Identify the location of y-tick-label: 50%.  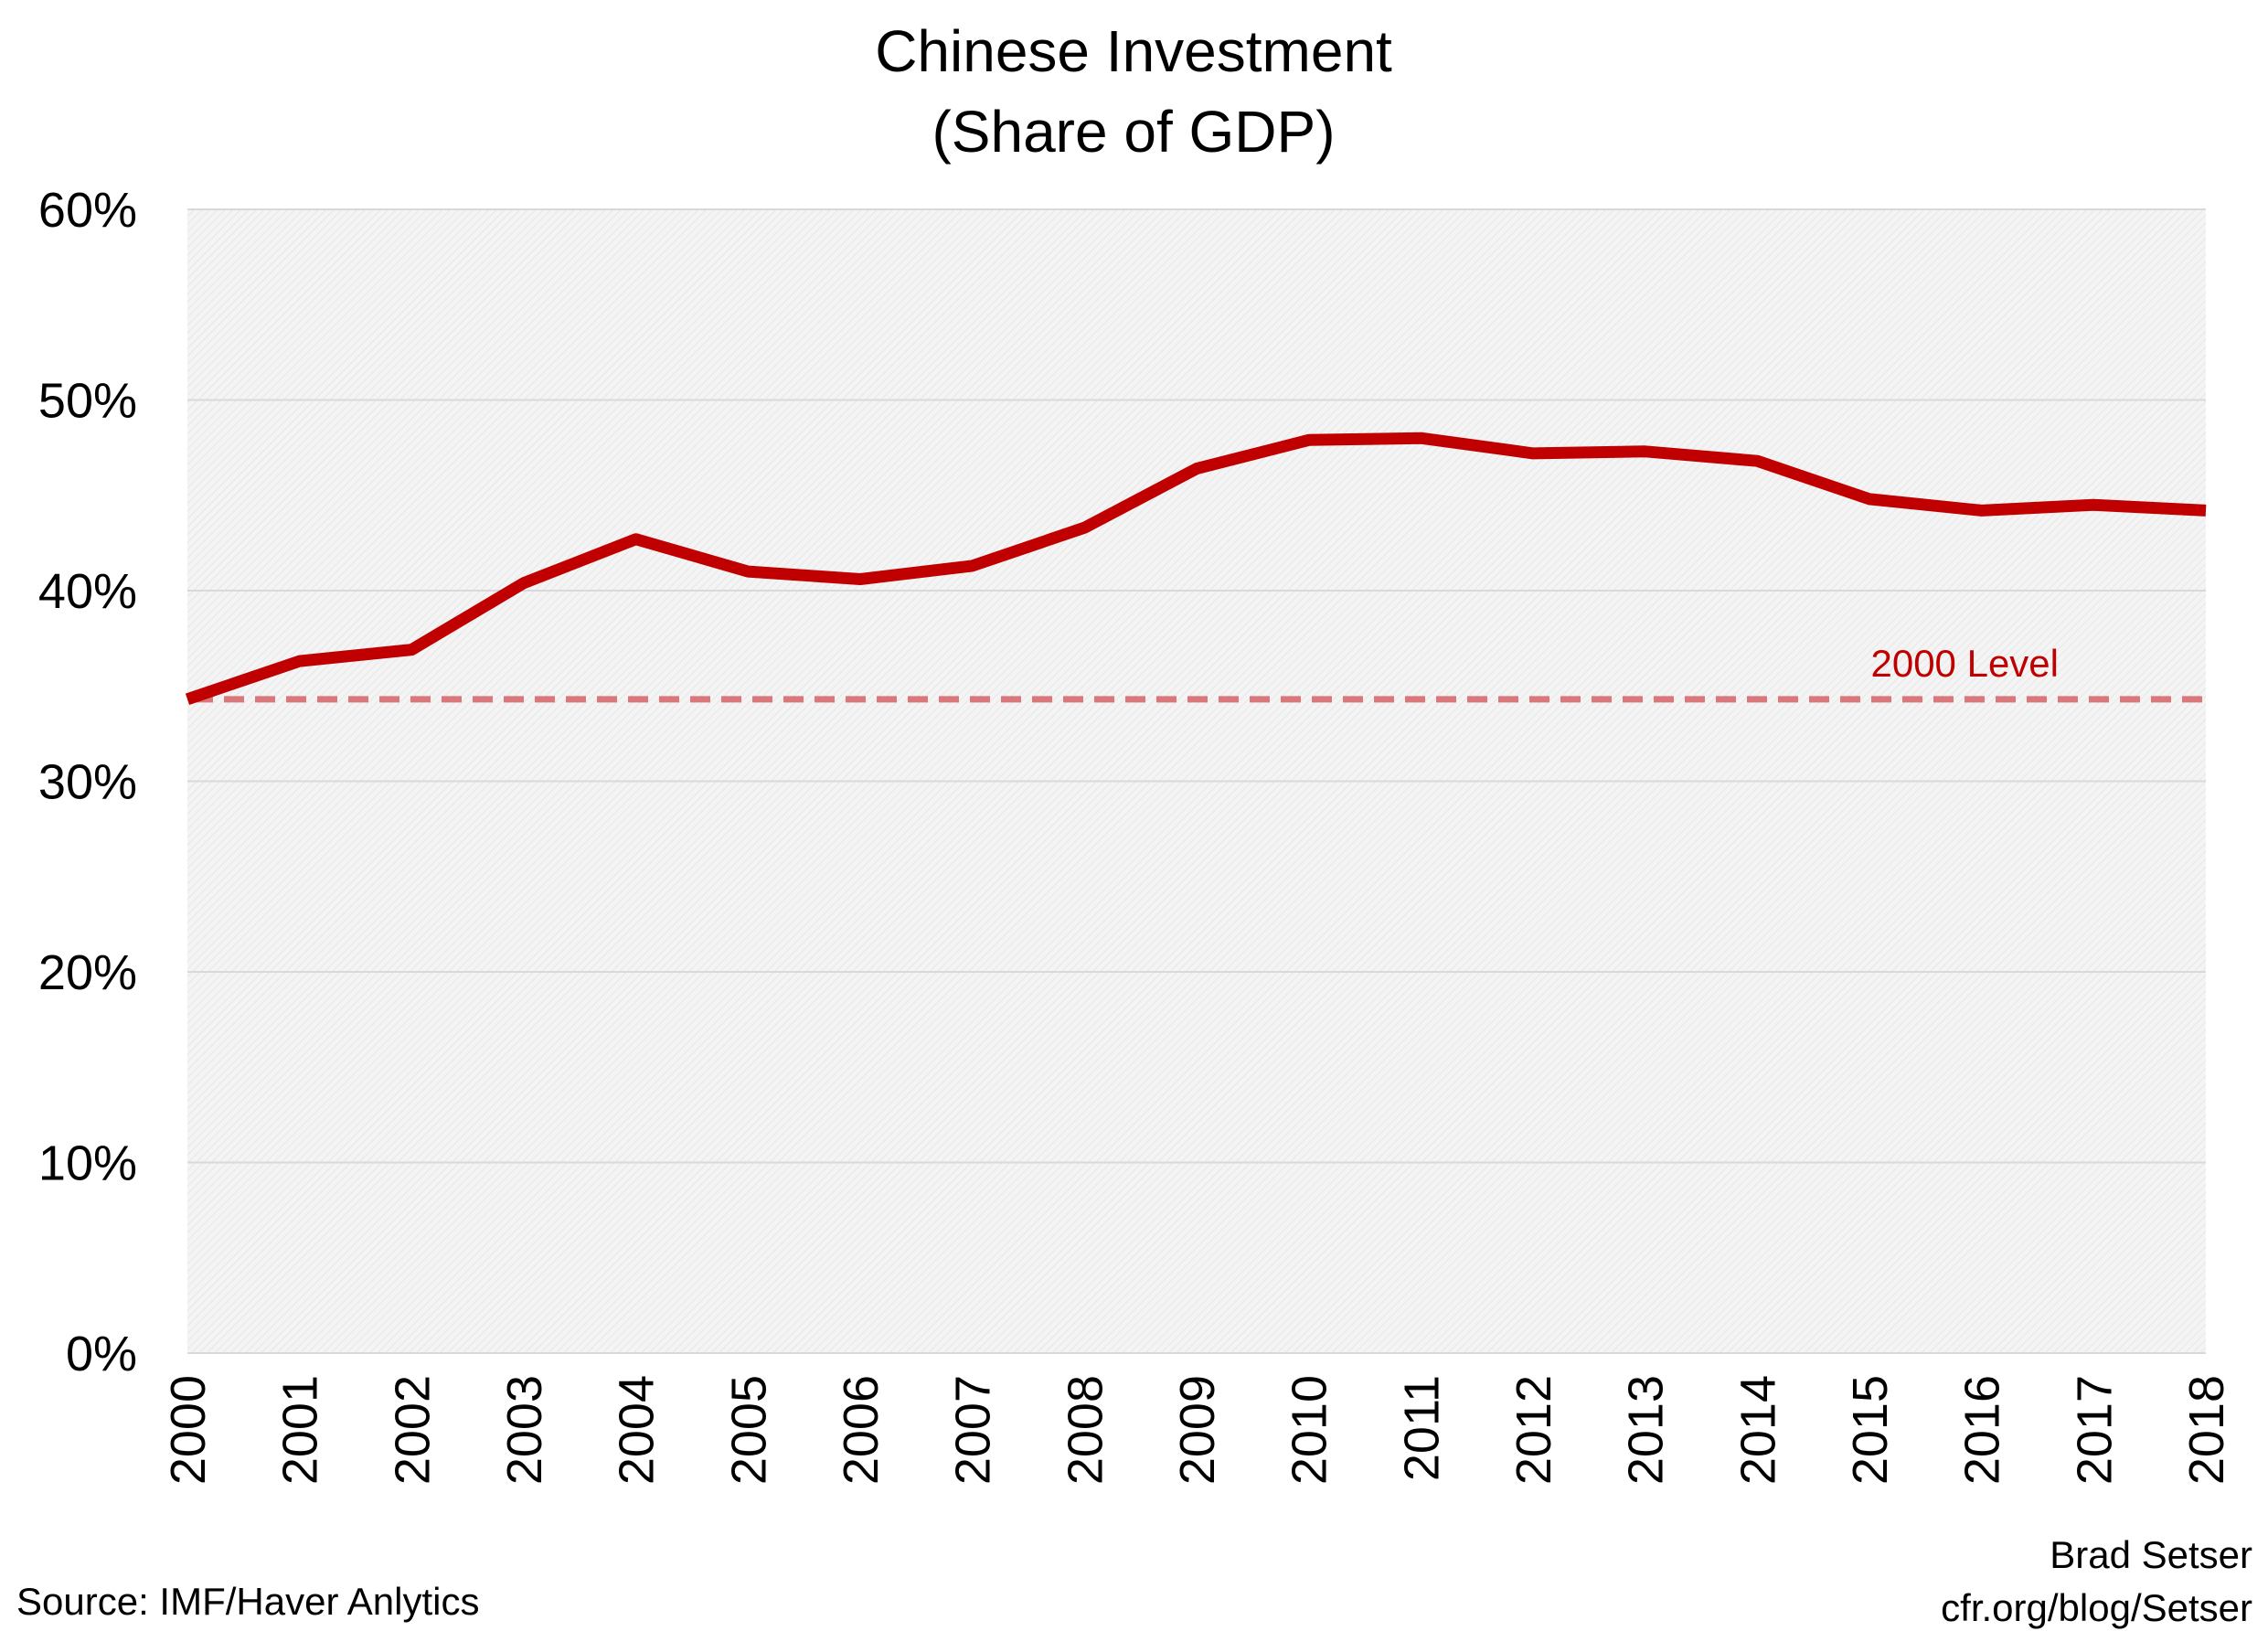
(87, 401).